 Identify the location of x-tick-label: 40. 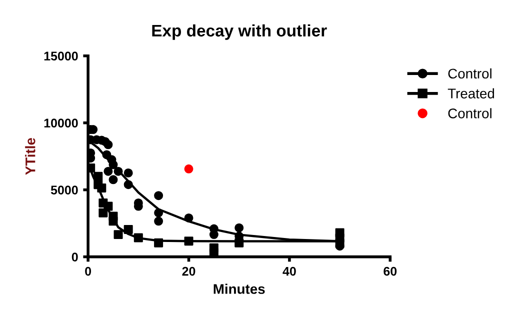
(289, 271).